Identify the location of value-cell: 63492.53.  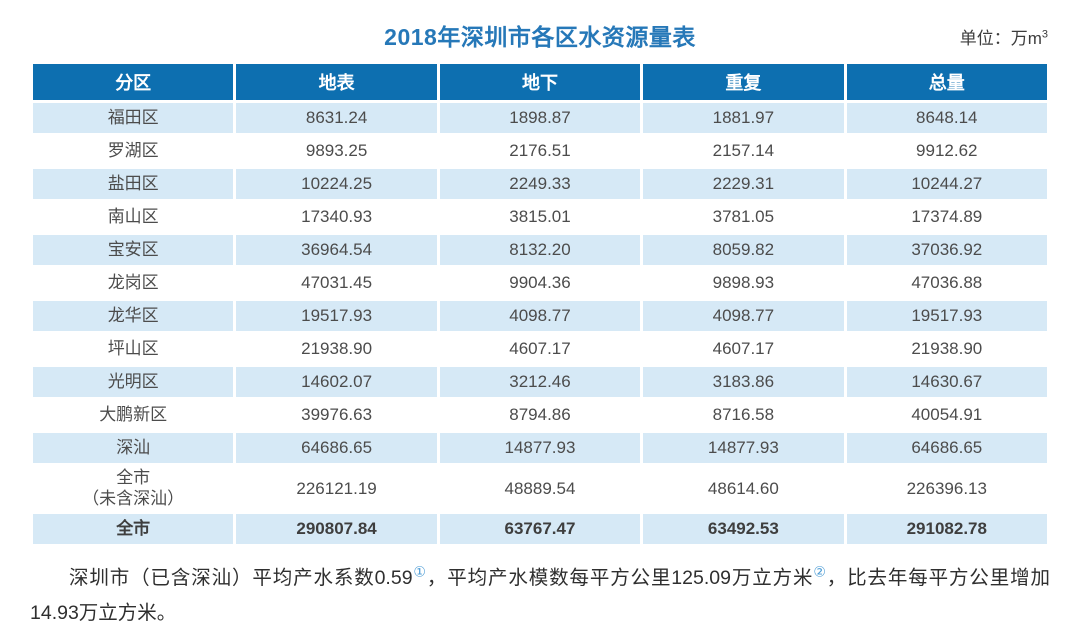
(743, 528).